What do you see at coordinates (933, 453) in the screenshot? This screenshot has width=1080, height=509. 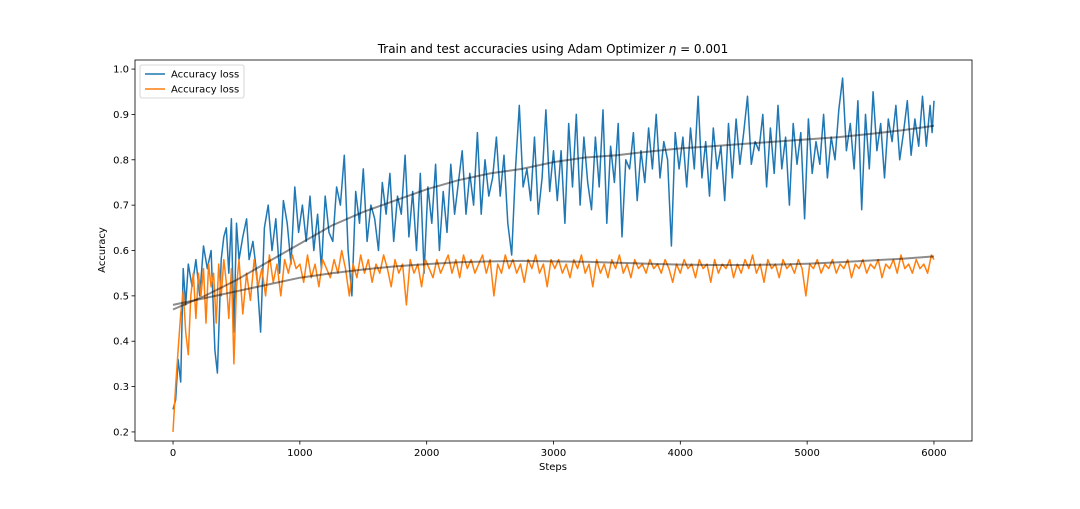 I see `x-tick-label: 6000` at bounding box center [933, 453].